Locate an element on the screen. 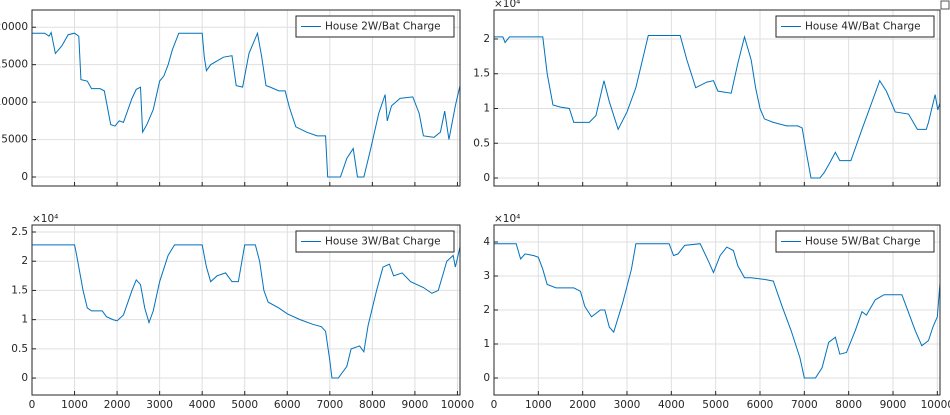  data-line is located at coordinates (246, 311).